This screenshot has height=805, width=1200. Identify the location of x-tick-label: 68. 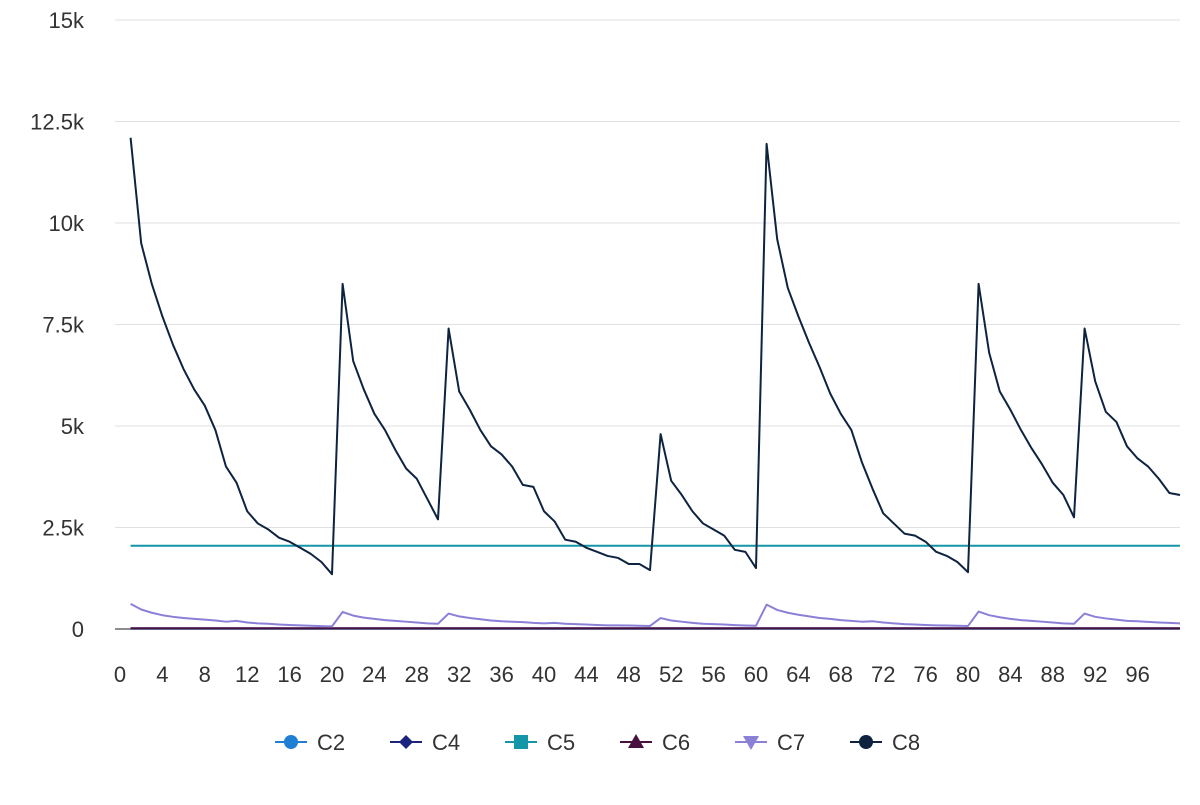
(841, 674).